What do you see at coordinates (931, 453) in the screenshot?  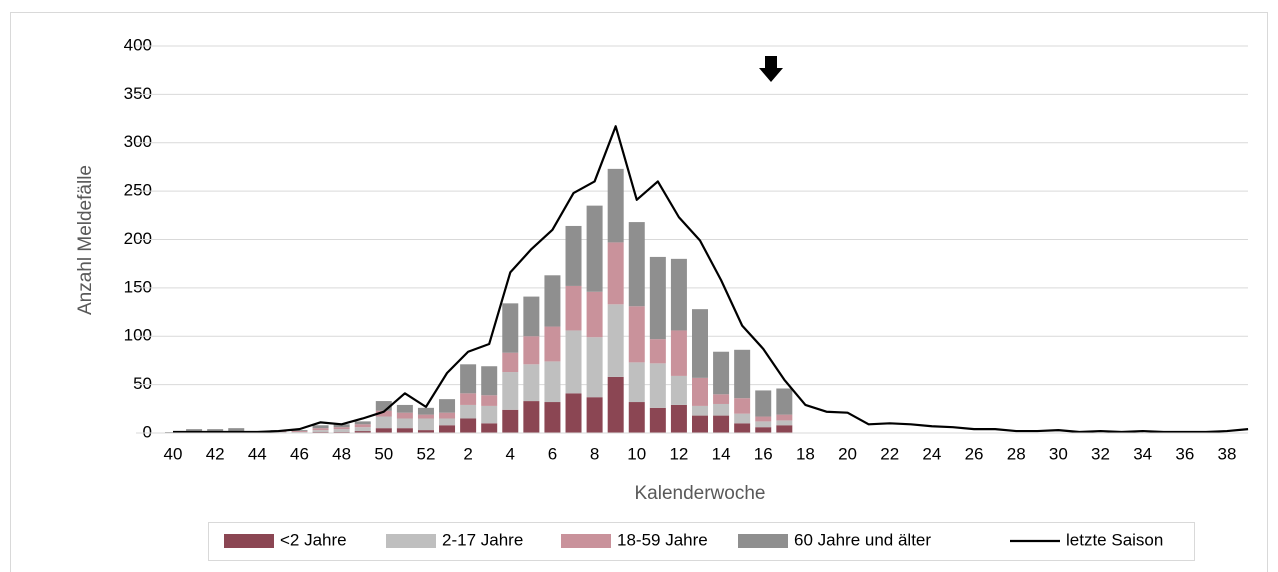 I see `x-tick-label: 24` at bounding box center [931, 453].